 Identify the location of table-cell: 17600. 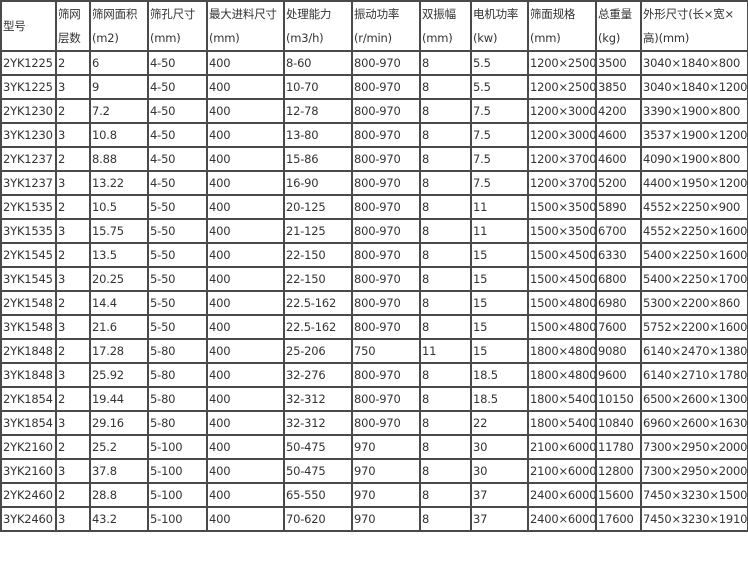
(618, 519).